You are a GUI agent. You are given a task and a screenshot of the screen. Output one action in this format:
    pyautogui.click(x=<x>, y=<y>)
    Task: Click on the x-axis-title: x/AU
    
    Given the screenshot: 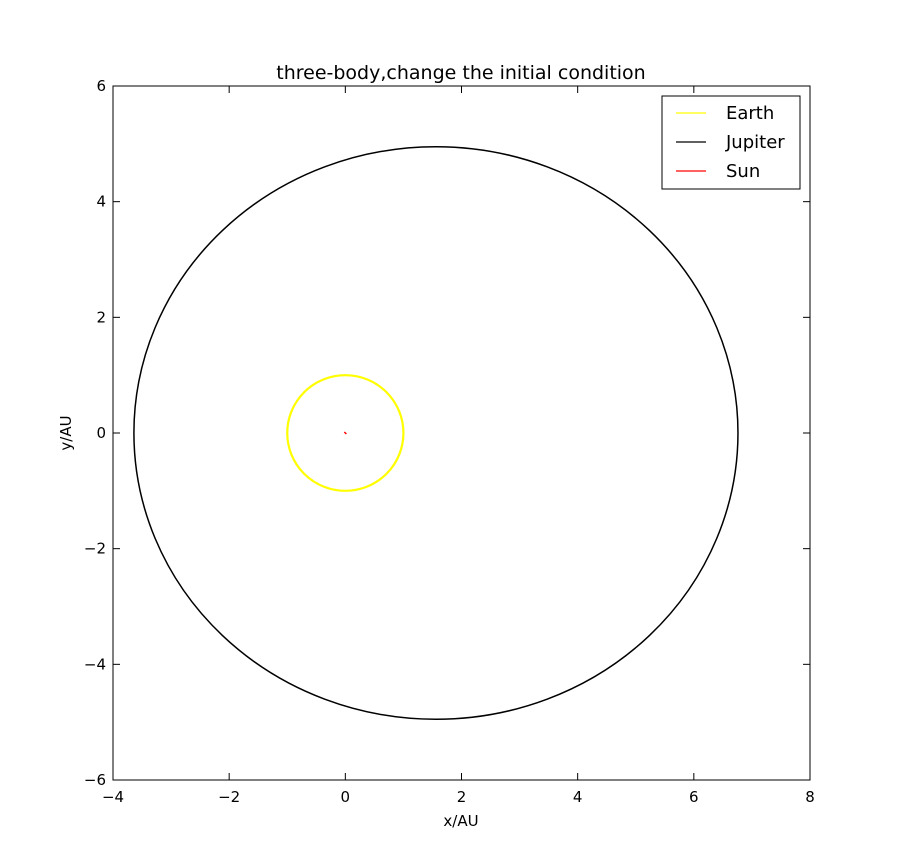 What is the action you would take?
    pyautogui.click(x=460, y=821)
    